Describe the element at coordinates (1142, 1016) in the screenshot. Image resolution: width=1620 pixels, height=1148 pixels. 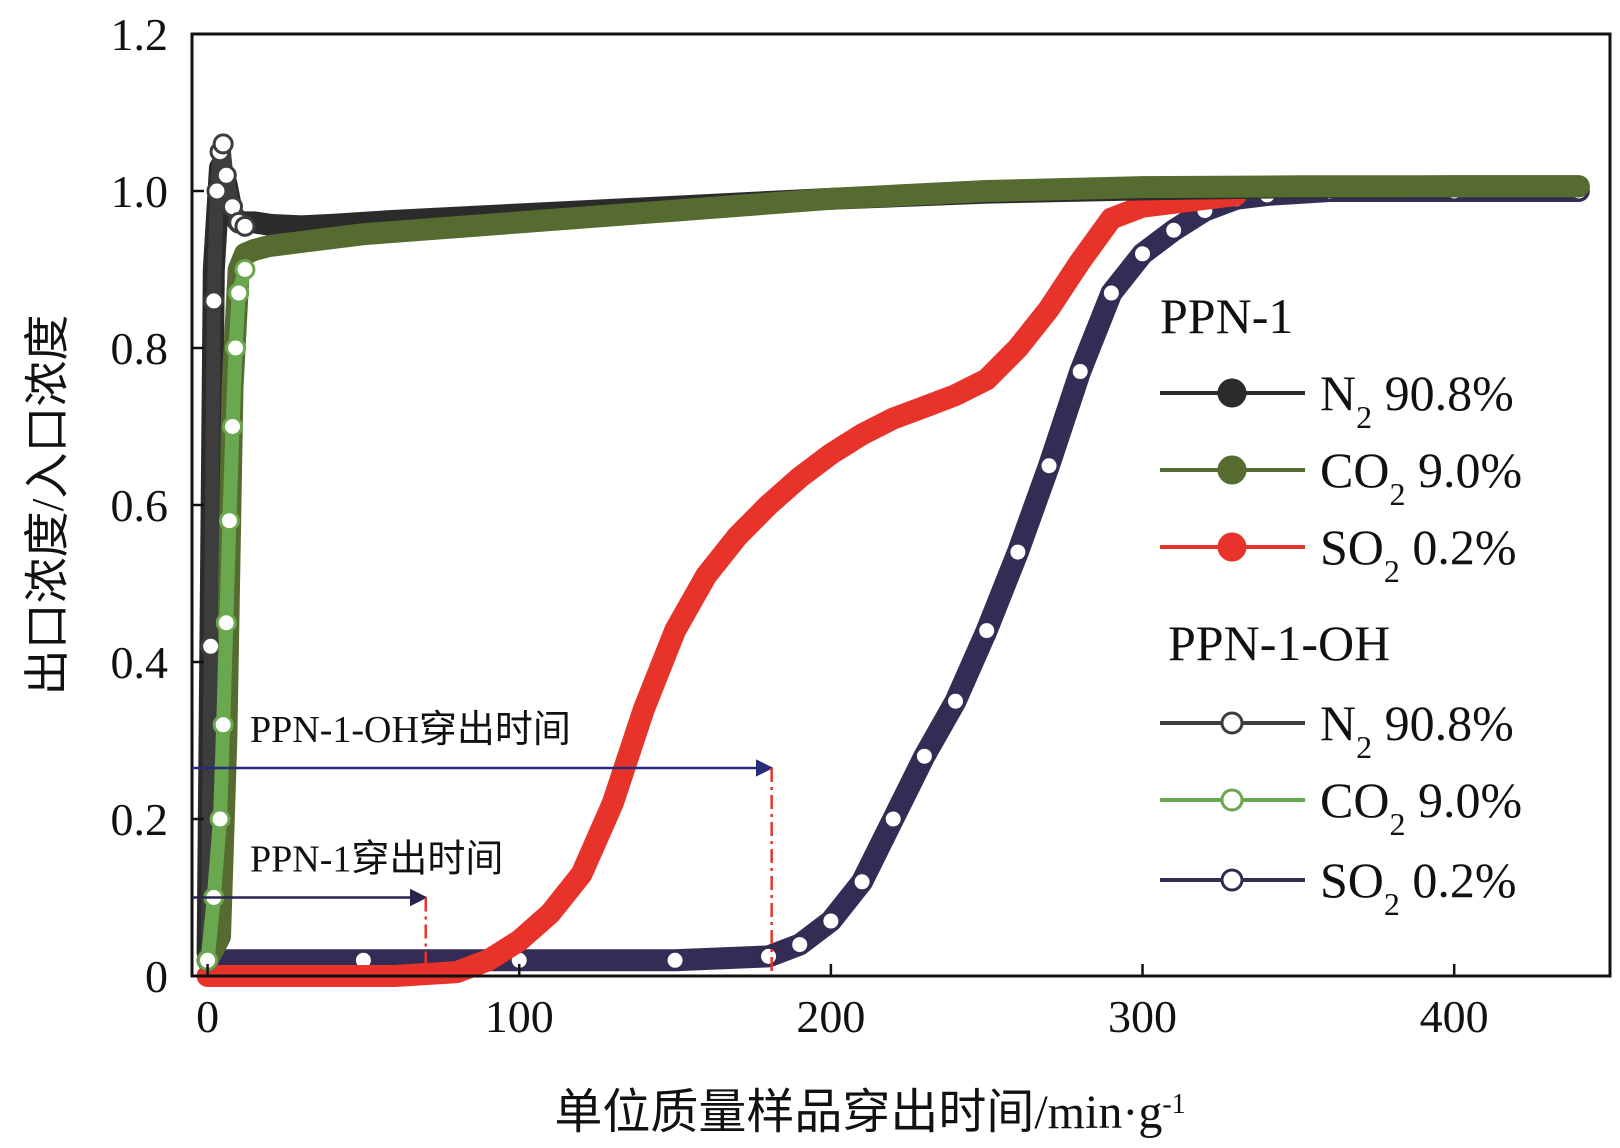
I see `x-tick-label: 300` at that location.